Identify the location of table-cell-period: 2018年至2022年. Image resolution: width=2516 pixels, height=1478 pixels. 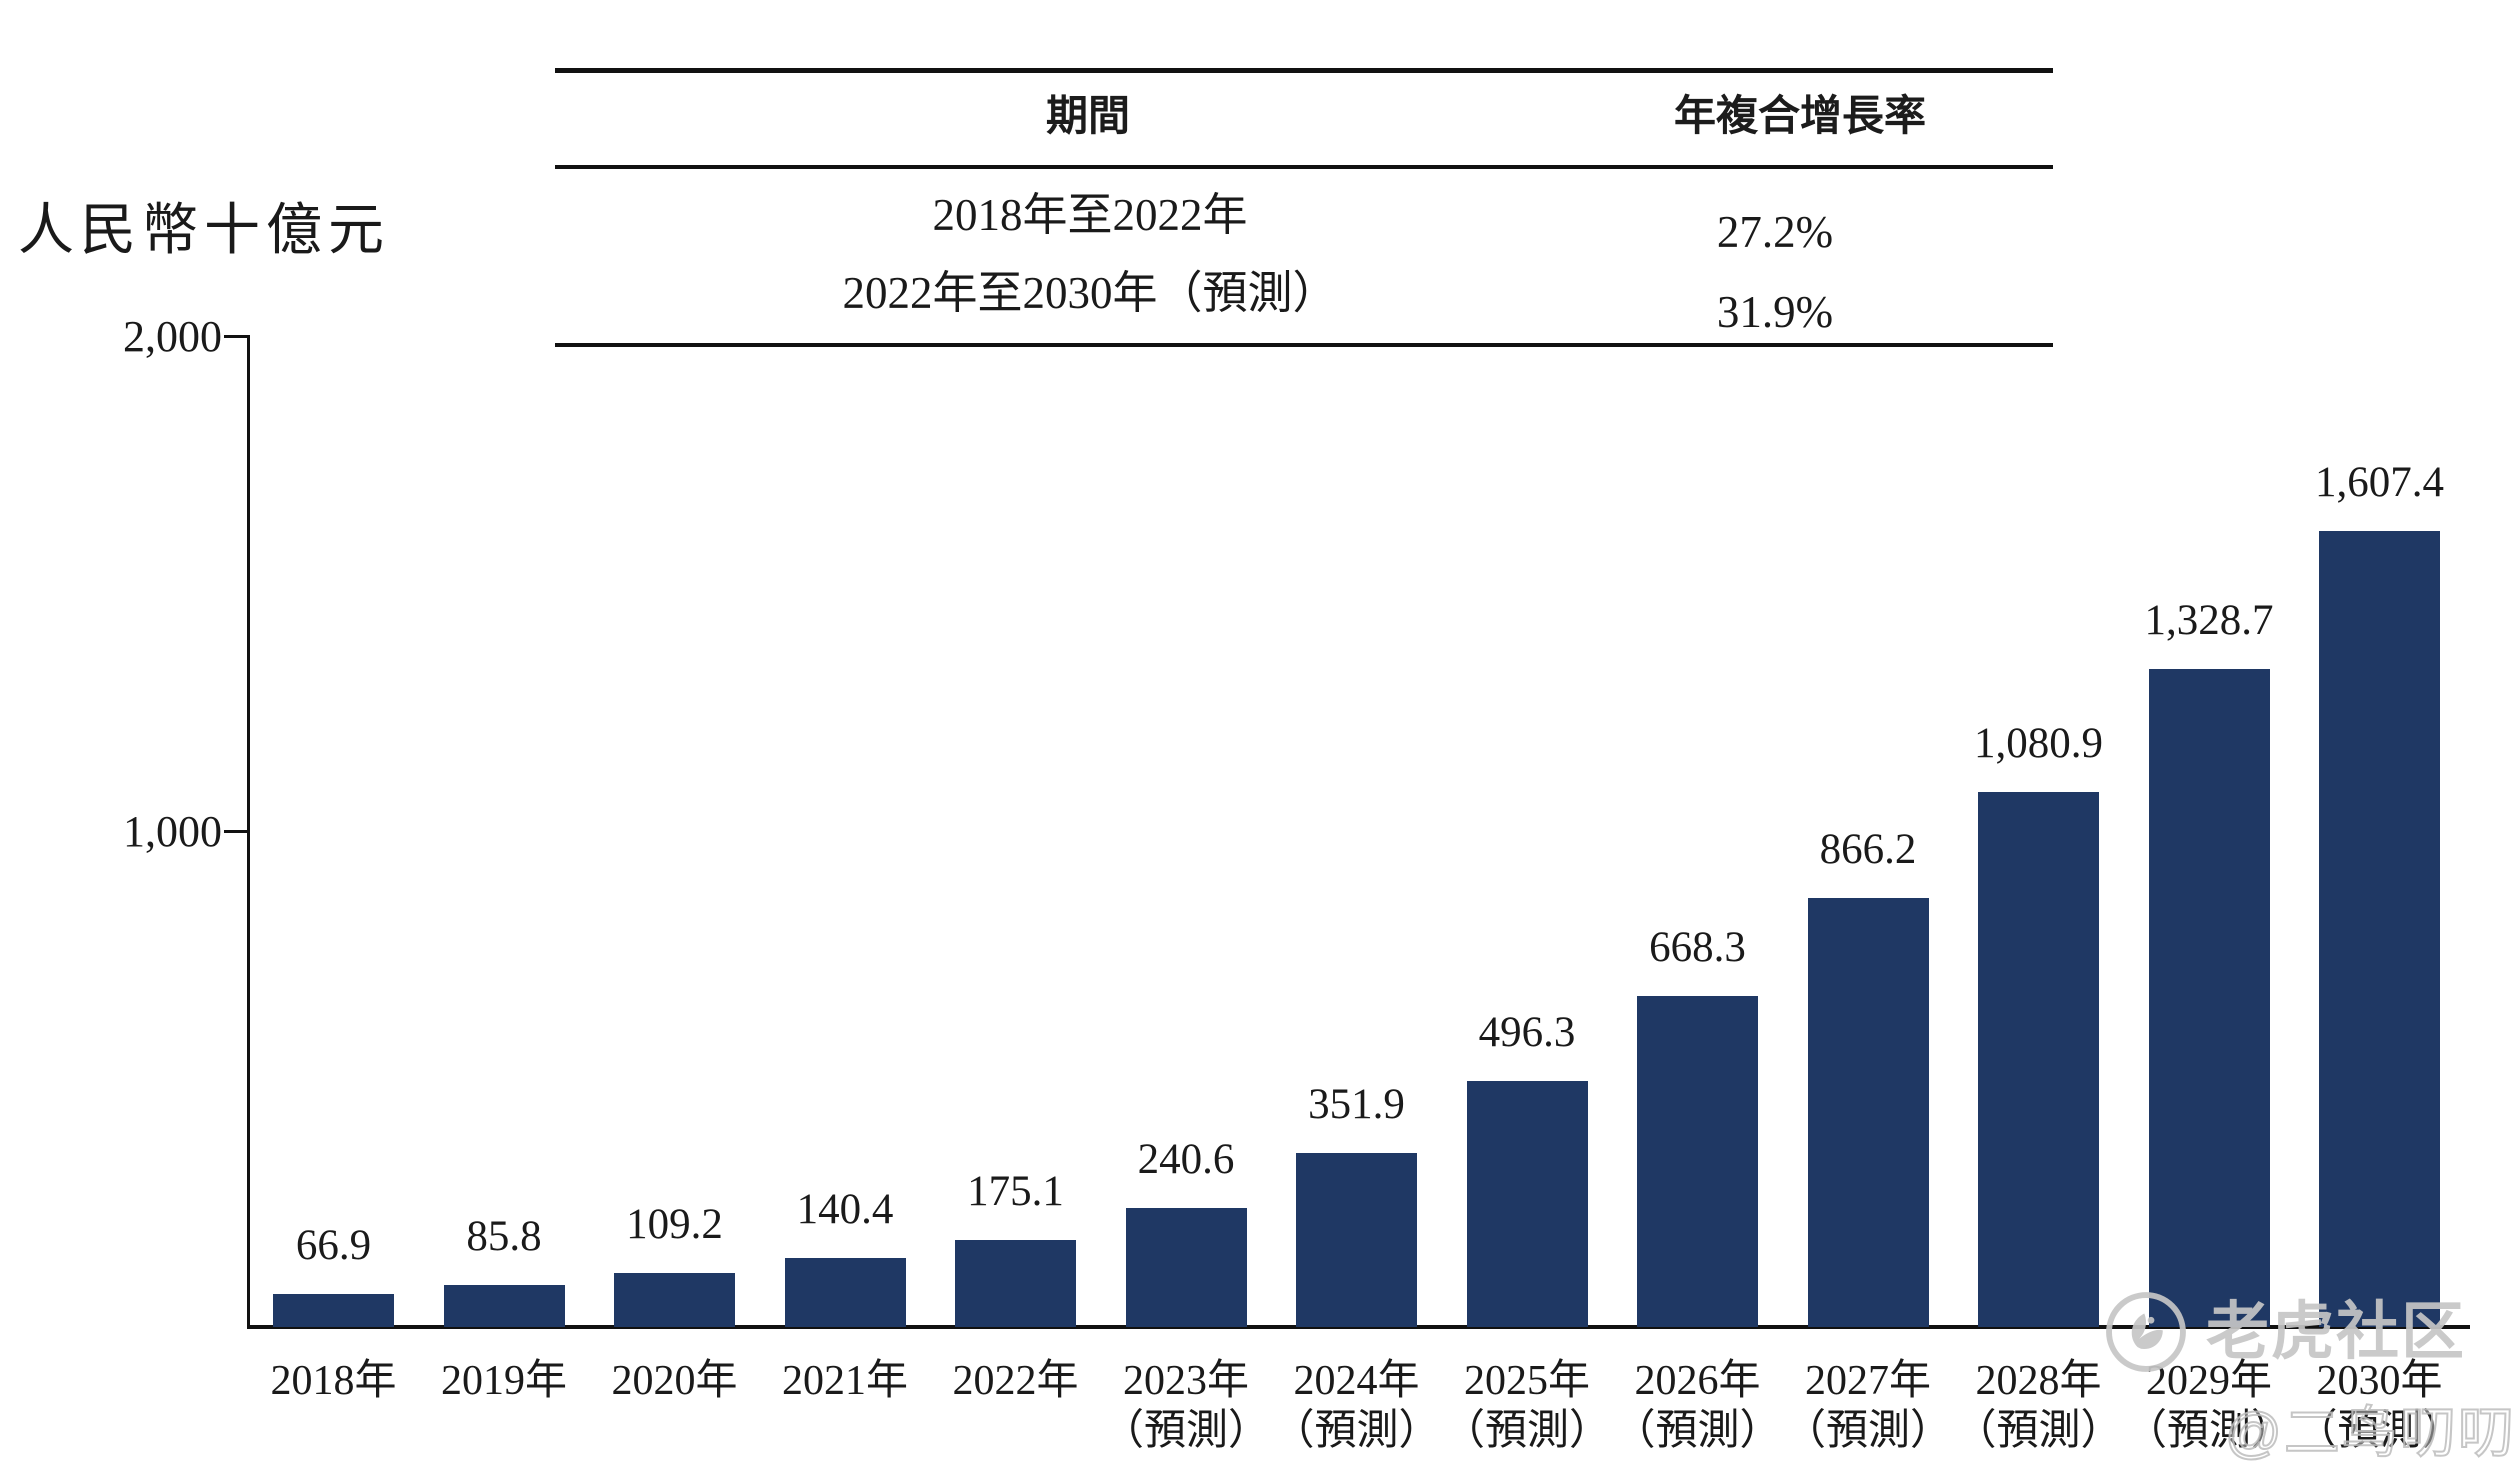
(1090, 215).